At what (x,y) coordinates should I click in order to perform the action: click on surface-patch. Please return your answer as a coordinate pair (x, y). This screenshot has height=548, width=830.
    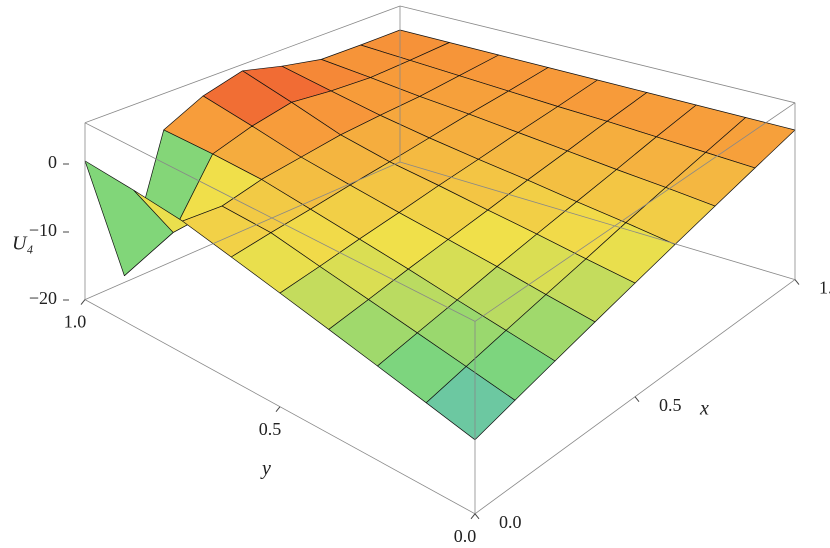
    Looking at the image, I should click on (470, 403).